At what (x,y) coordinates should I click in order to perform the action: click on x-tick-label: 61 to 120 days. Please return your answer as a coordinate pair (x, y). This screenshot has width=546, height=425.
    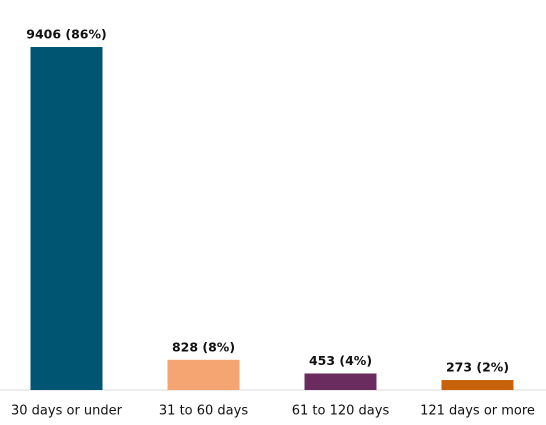
    Looking at the image, I should click on (341, 411).